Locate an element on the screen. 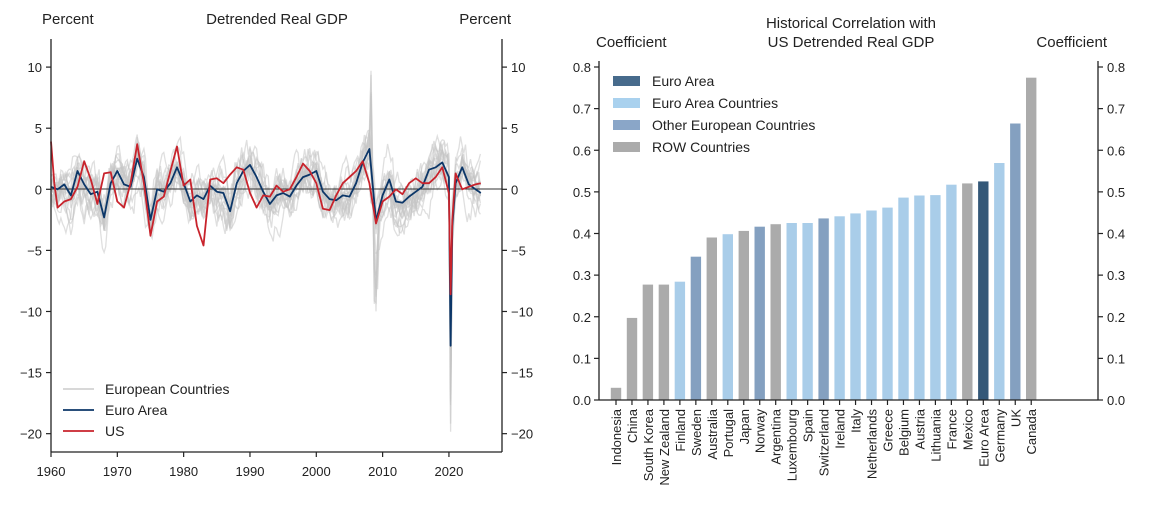  right-y-axis-label: Percent is located at coordinates (485, 19).